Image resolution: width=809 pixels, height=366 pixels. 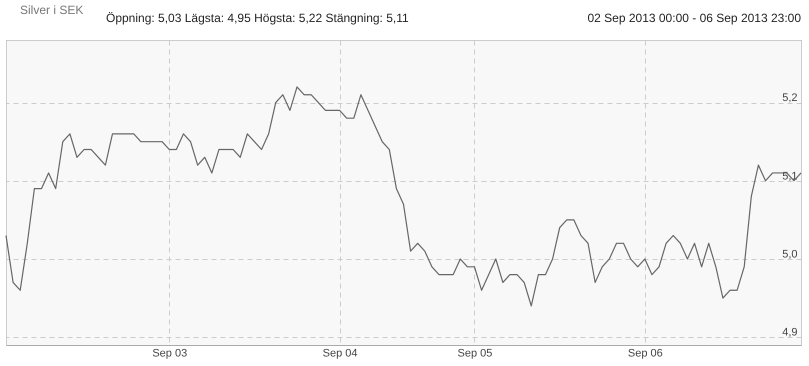 I want to click on text: Öppning: 5,03 Lägsta: 4,95 Högsta: 5,22 Stängning: 5,11, so click(x=257, y=18).